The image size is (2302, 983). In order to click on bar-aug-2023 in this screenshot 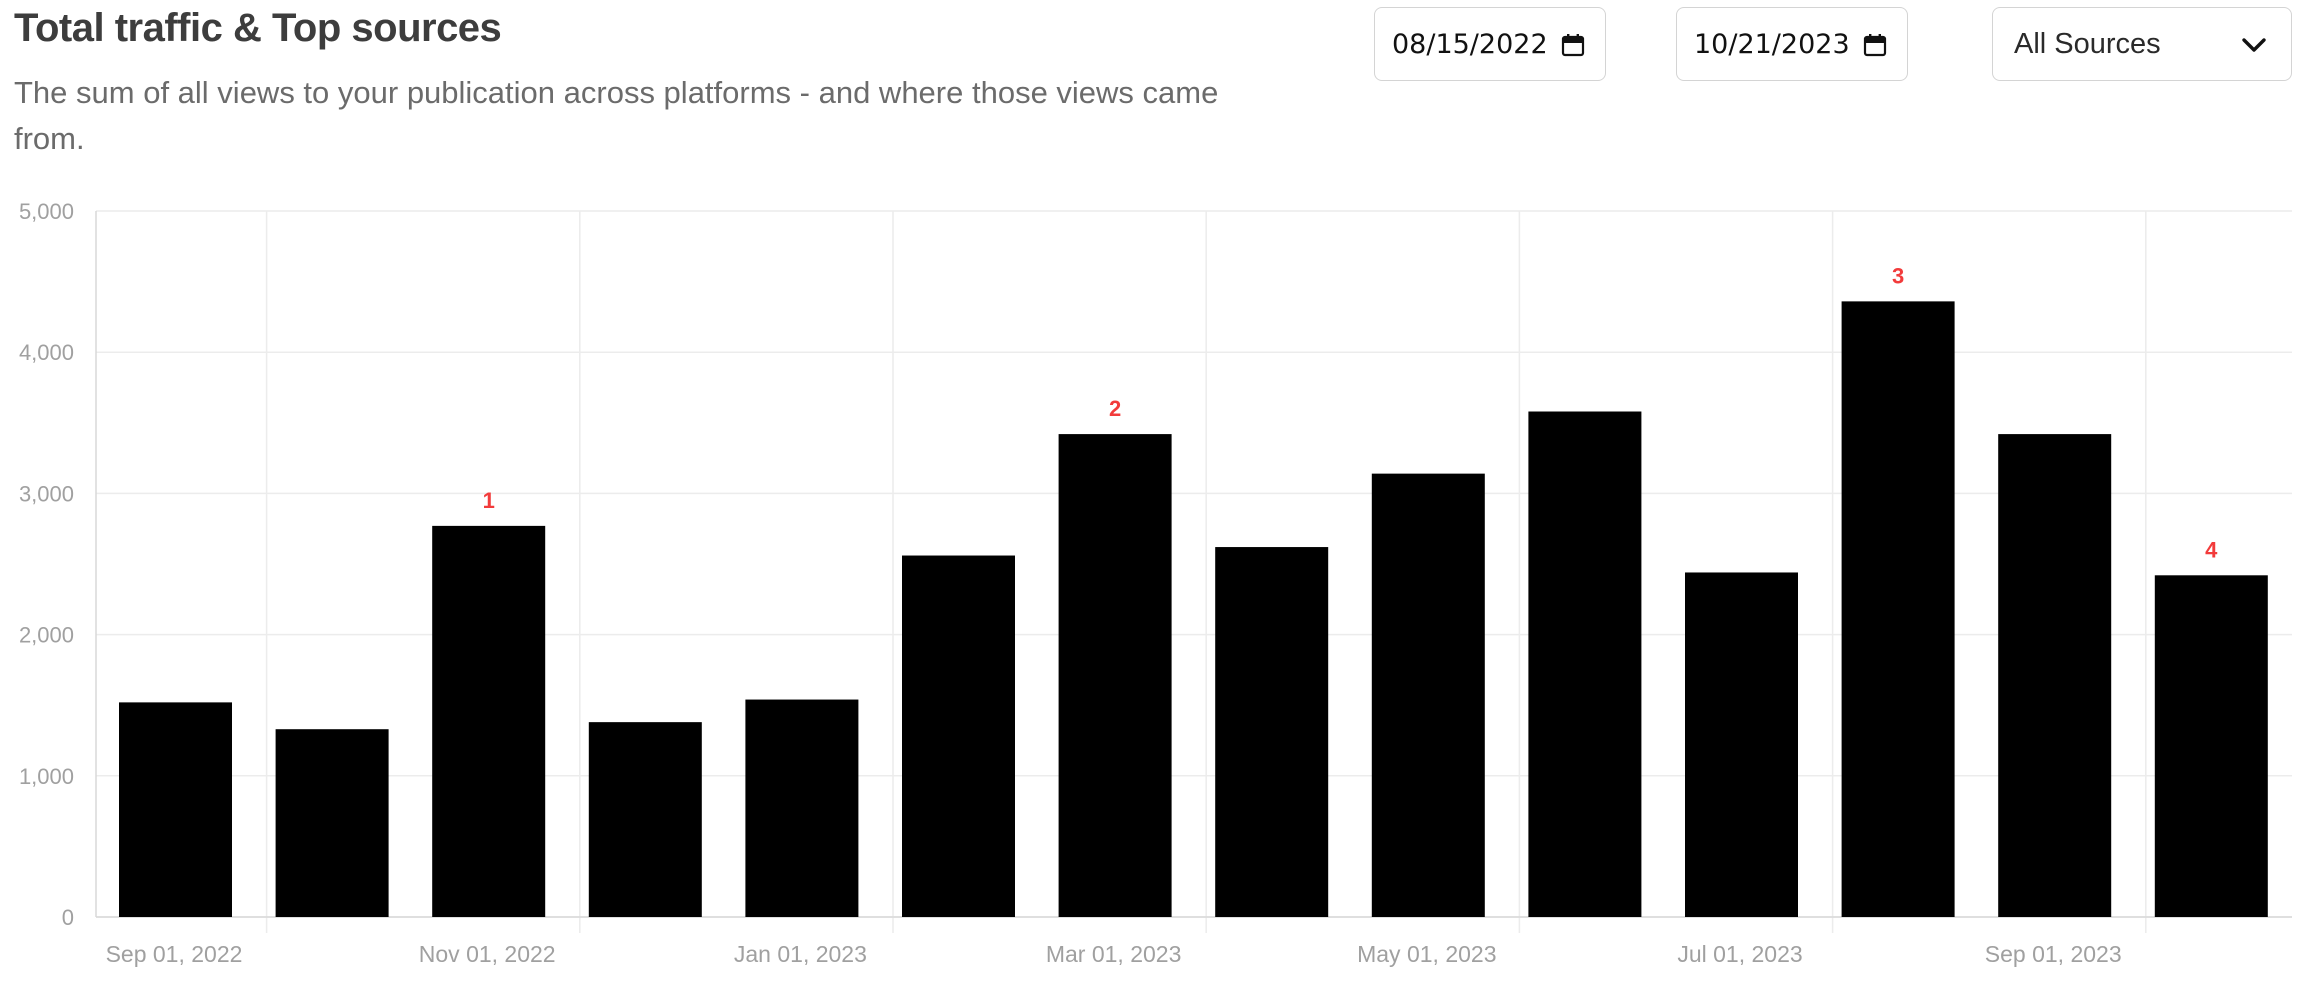, I will do `click(1898, 609)`.